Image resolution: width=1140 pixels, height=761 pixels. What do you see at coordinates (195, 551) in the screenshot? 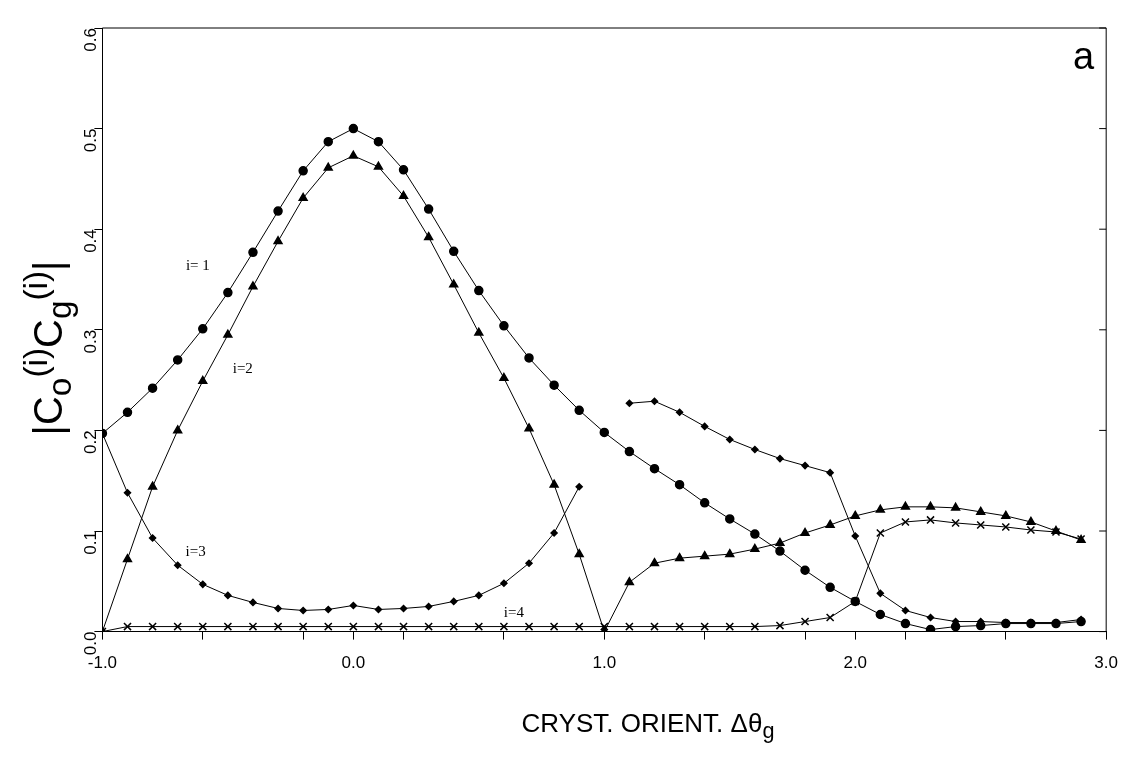
I see `series-label: i=3` at bounding box center [195, 551].